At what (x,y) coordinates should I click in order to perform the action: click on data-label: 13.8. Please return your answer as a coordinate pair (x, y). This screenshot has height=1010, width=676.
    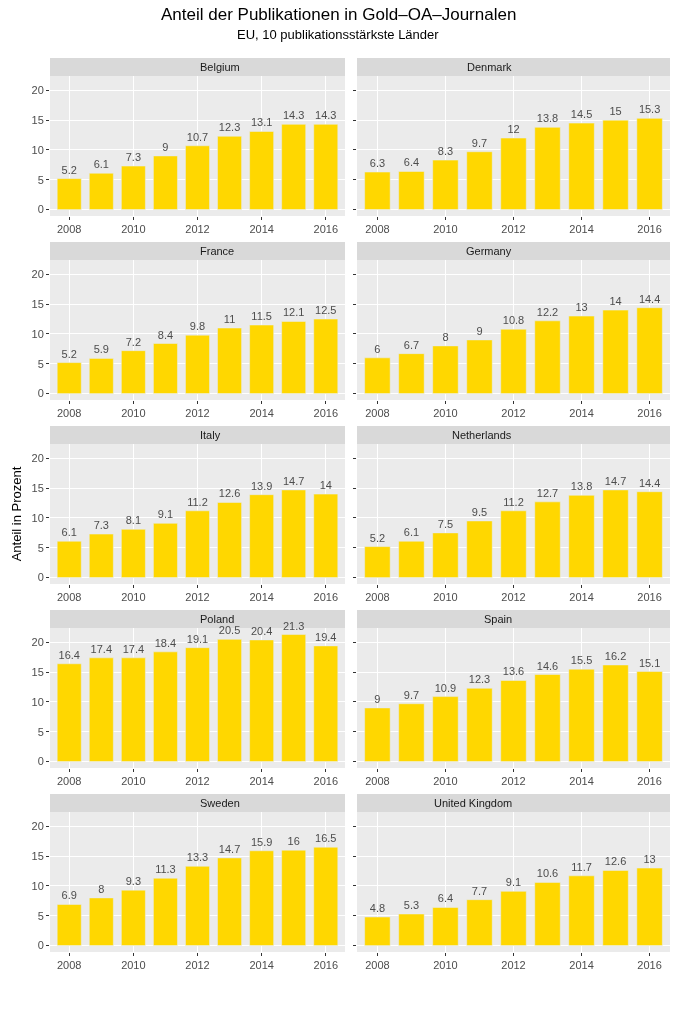
    Looking at the image, I should click on (581, 486).